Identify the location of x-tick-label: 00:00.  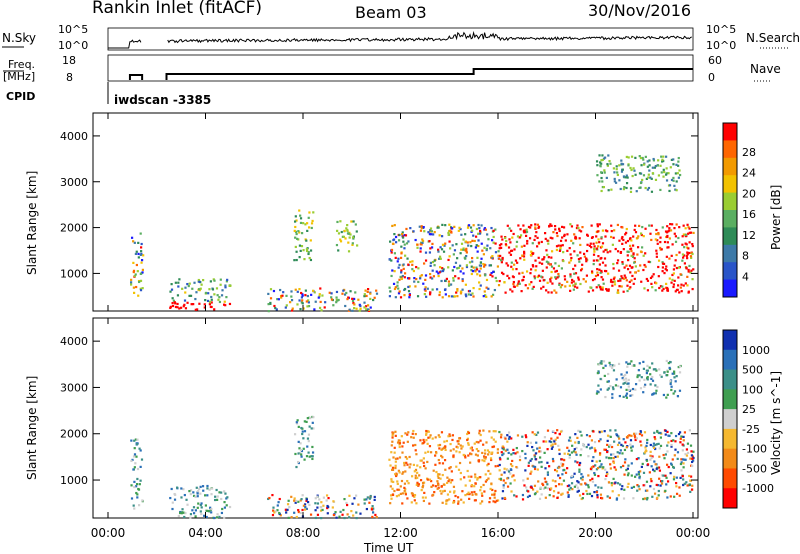
(108, 533).